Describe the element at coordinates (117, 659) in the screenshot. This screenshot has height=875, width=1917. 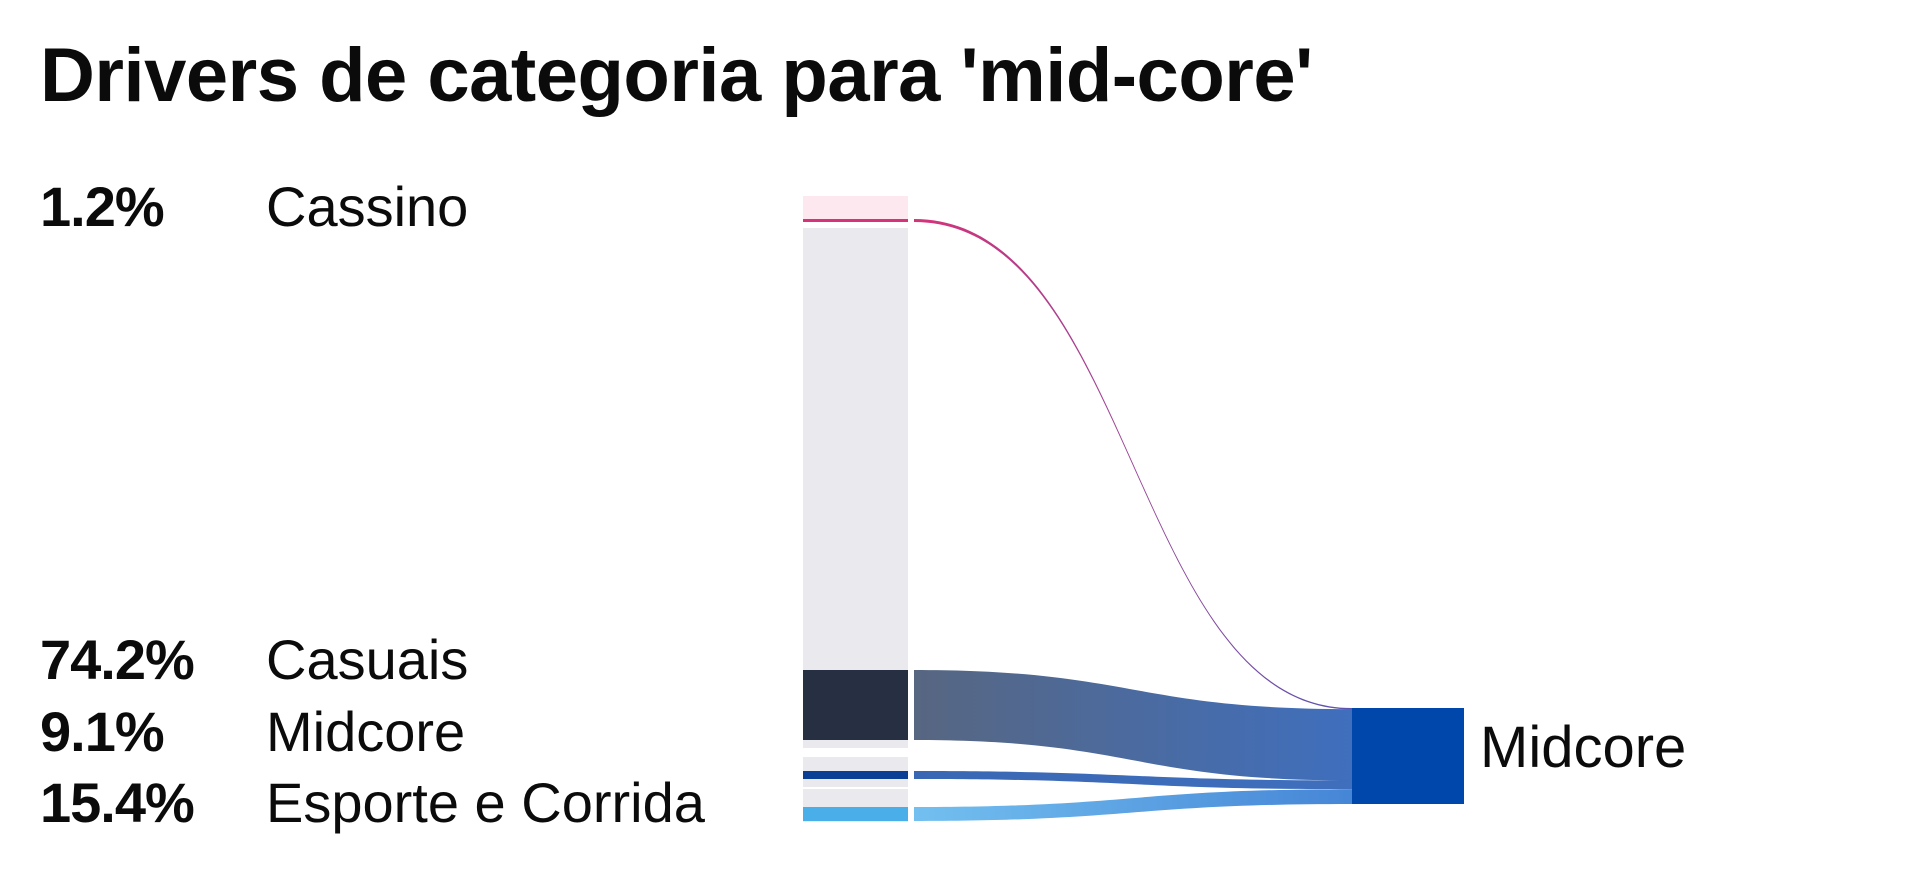
I see `source-share-casuais: 74.2%` at that location.